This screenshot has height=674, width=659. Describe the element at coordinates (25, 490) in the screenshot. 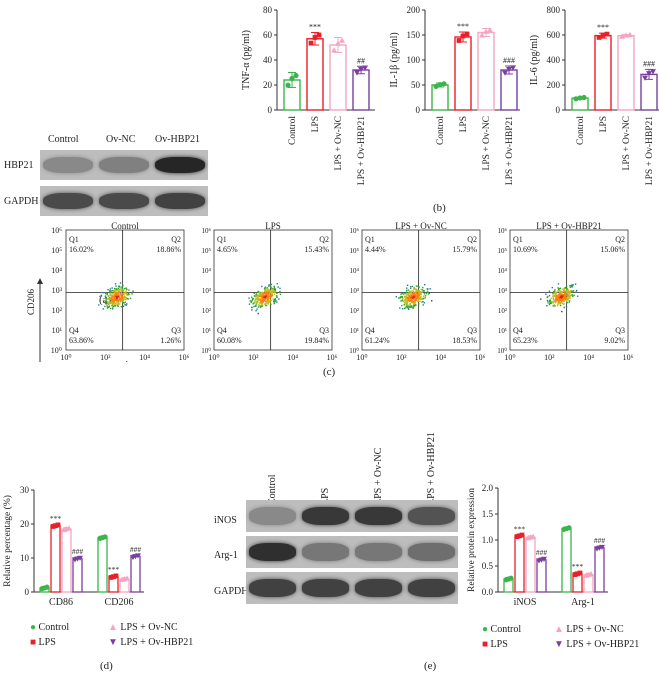

I see `y-tick-label: 30` at that location.